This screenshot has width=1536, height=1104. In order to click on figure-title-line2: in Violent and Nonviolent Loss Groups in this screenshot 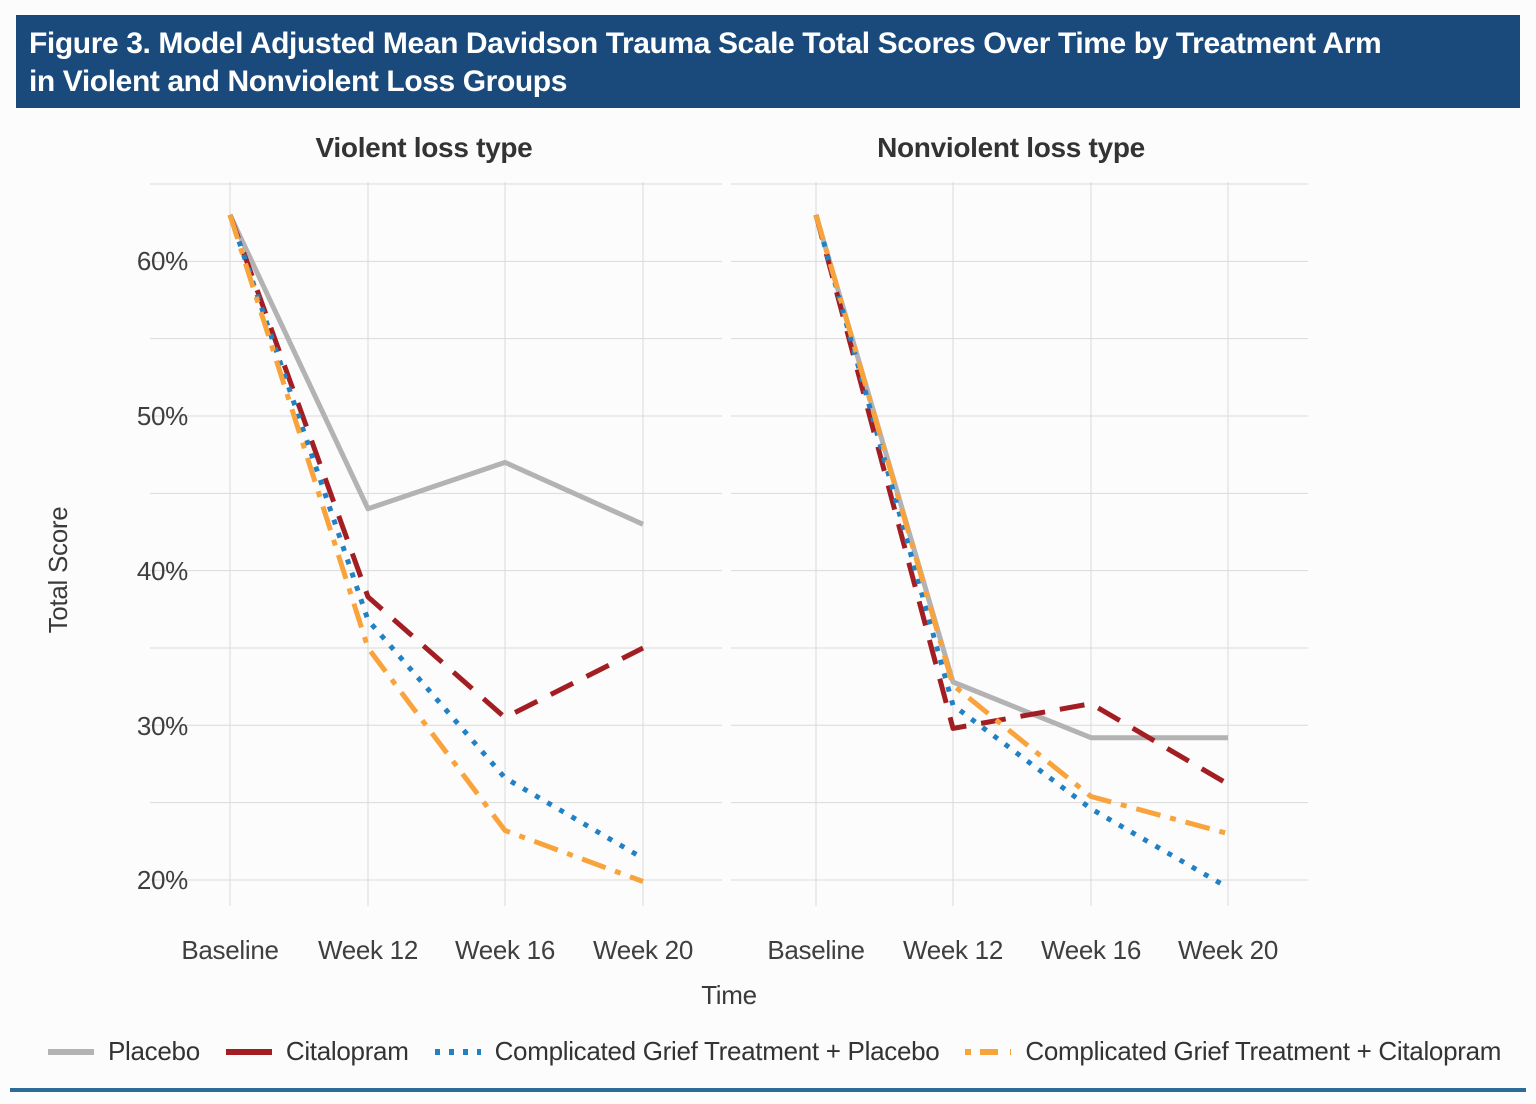, I will do `click(298, 81)`.